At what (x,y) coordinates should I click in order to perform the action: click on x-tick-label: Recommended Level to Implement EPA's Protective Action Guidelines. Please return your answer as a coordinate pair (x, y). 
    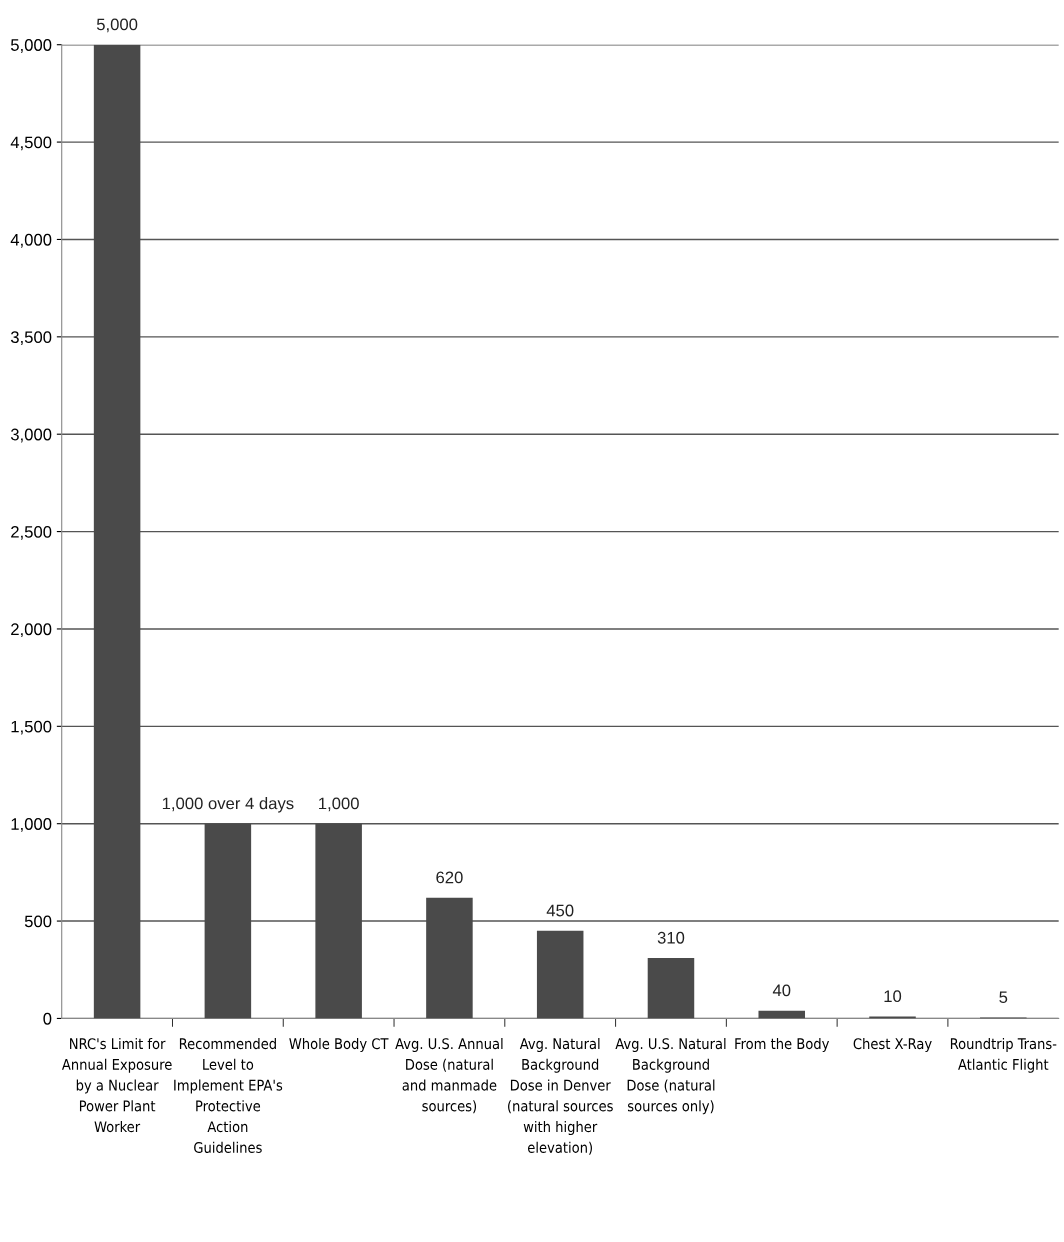
    Looking at the image, I should click on (228, 1095).